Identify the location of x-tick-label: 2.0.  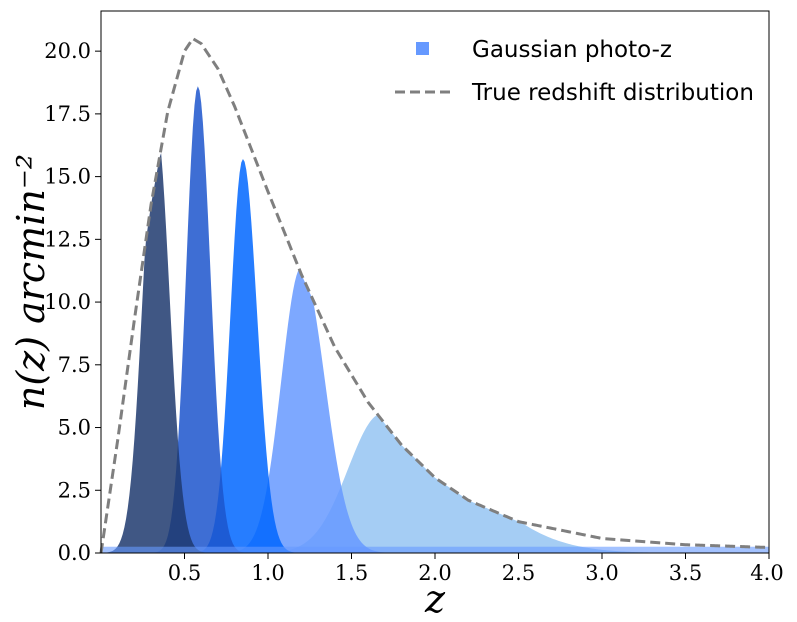
(434, 573).